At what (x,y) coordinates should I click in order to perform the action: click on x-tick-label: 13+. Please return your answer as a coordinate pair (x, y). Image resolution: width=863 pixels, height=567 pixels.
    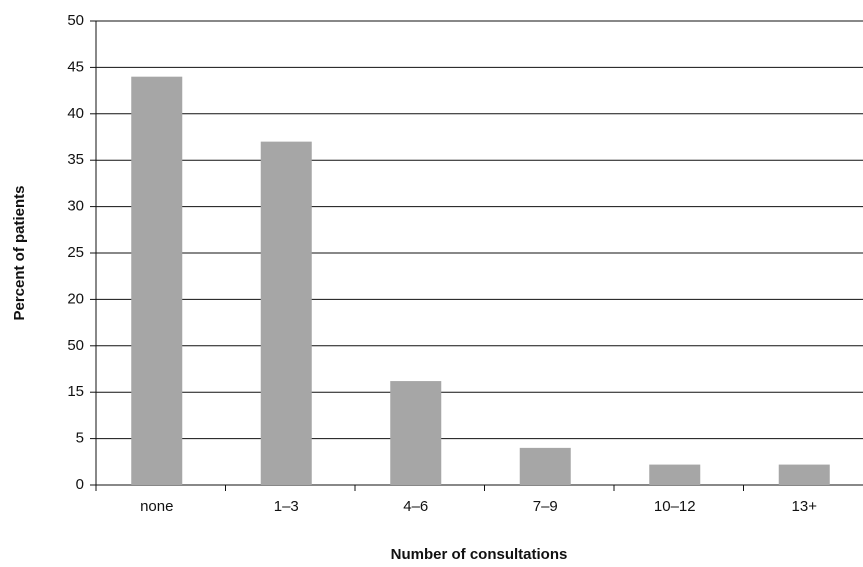
    Looking at the image, I should click on (805, 506).